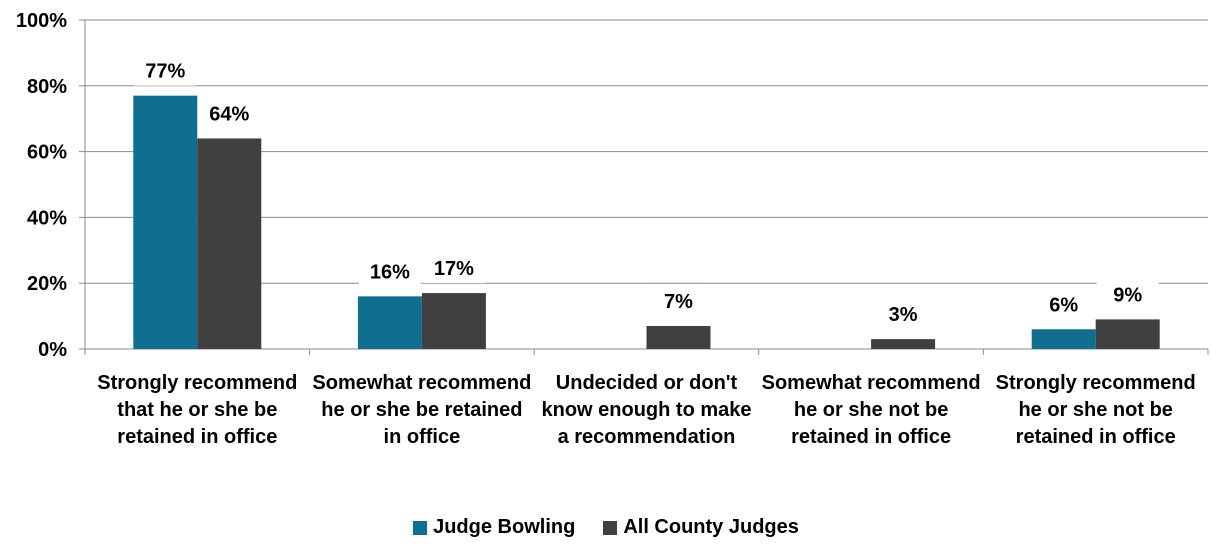  Describe the element at coordinates (504, 527) in the screenshot. I see `legend-label: Judge Bowling` at that location.